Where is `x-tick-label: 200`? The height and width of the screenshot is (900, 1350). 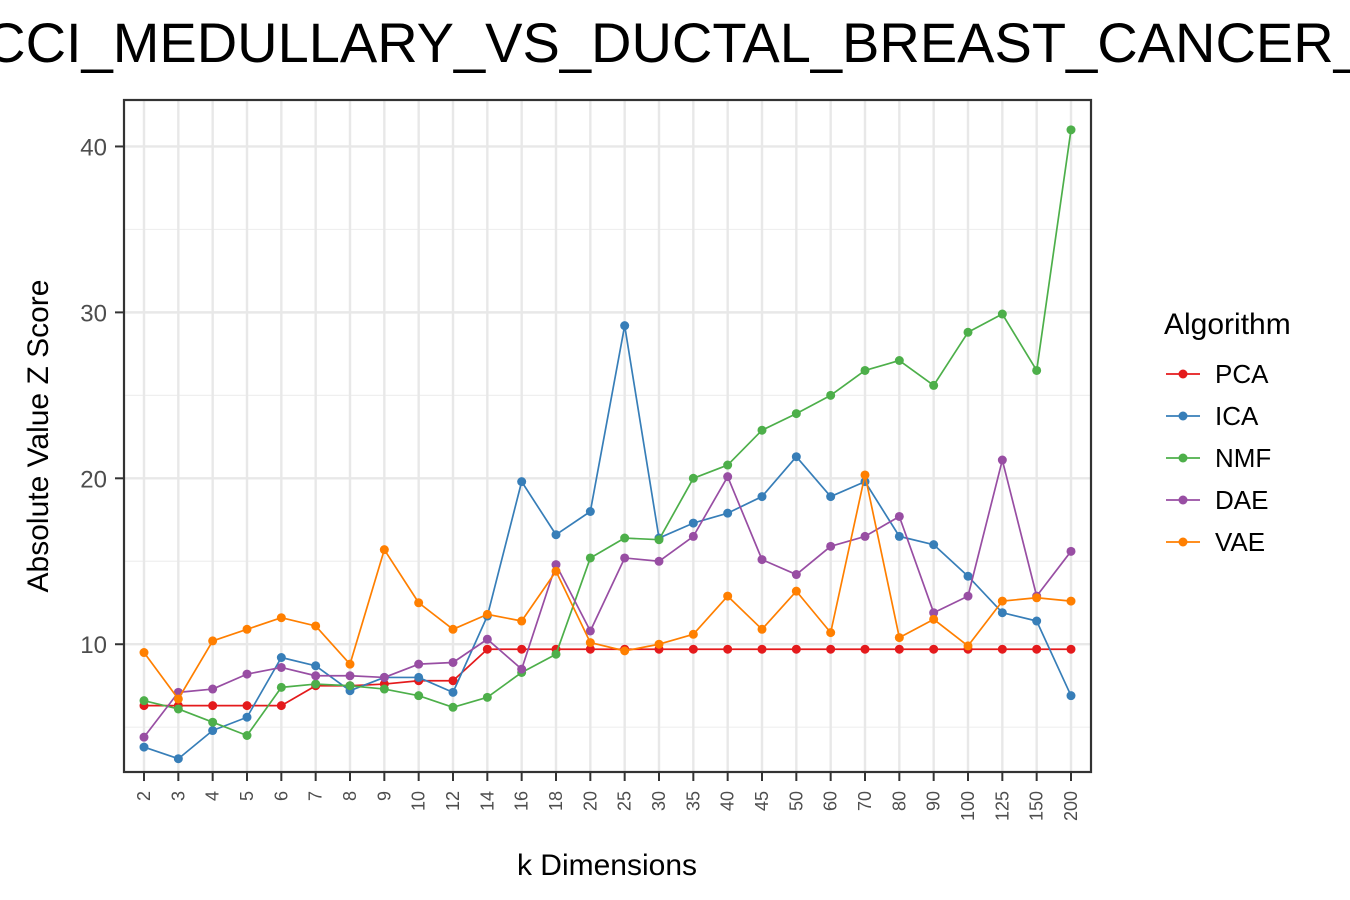 x-tick-label: 200 is located at coordinates (1071, 806).